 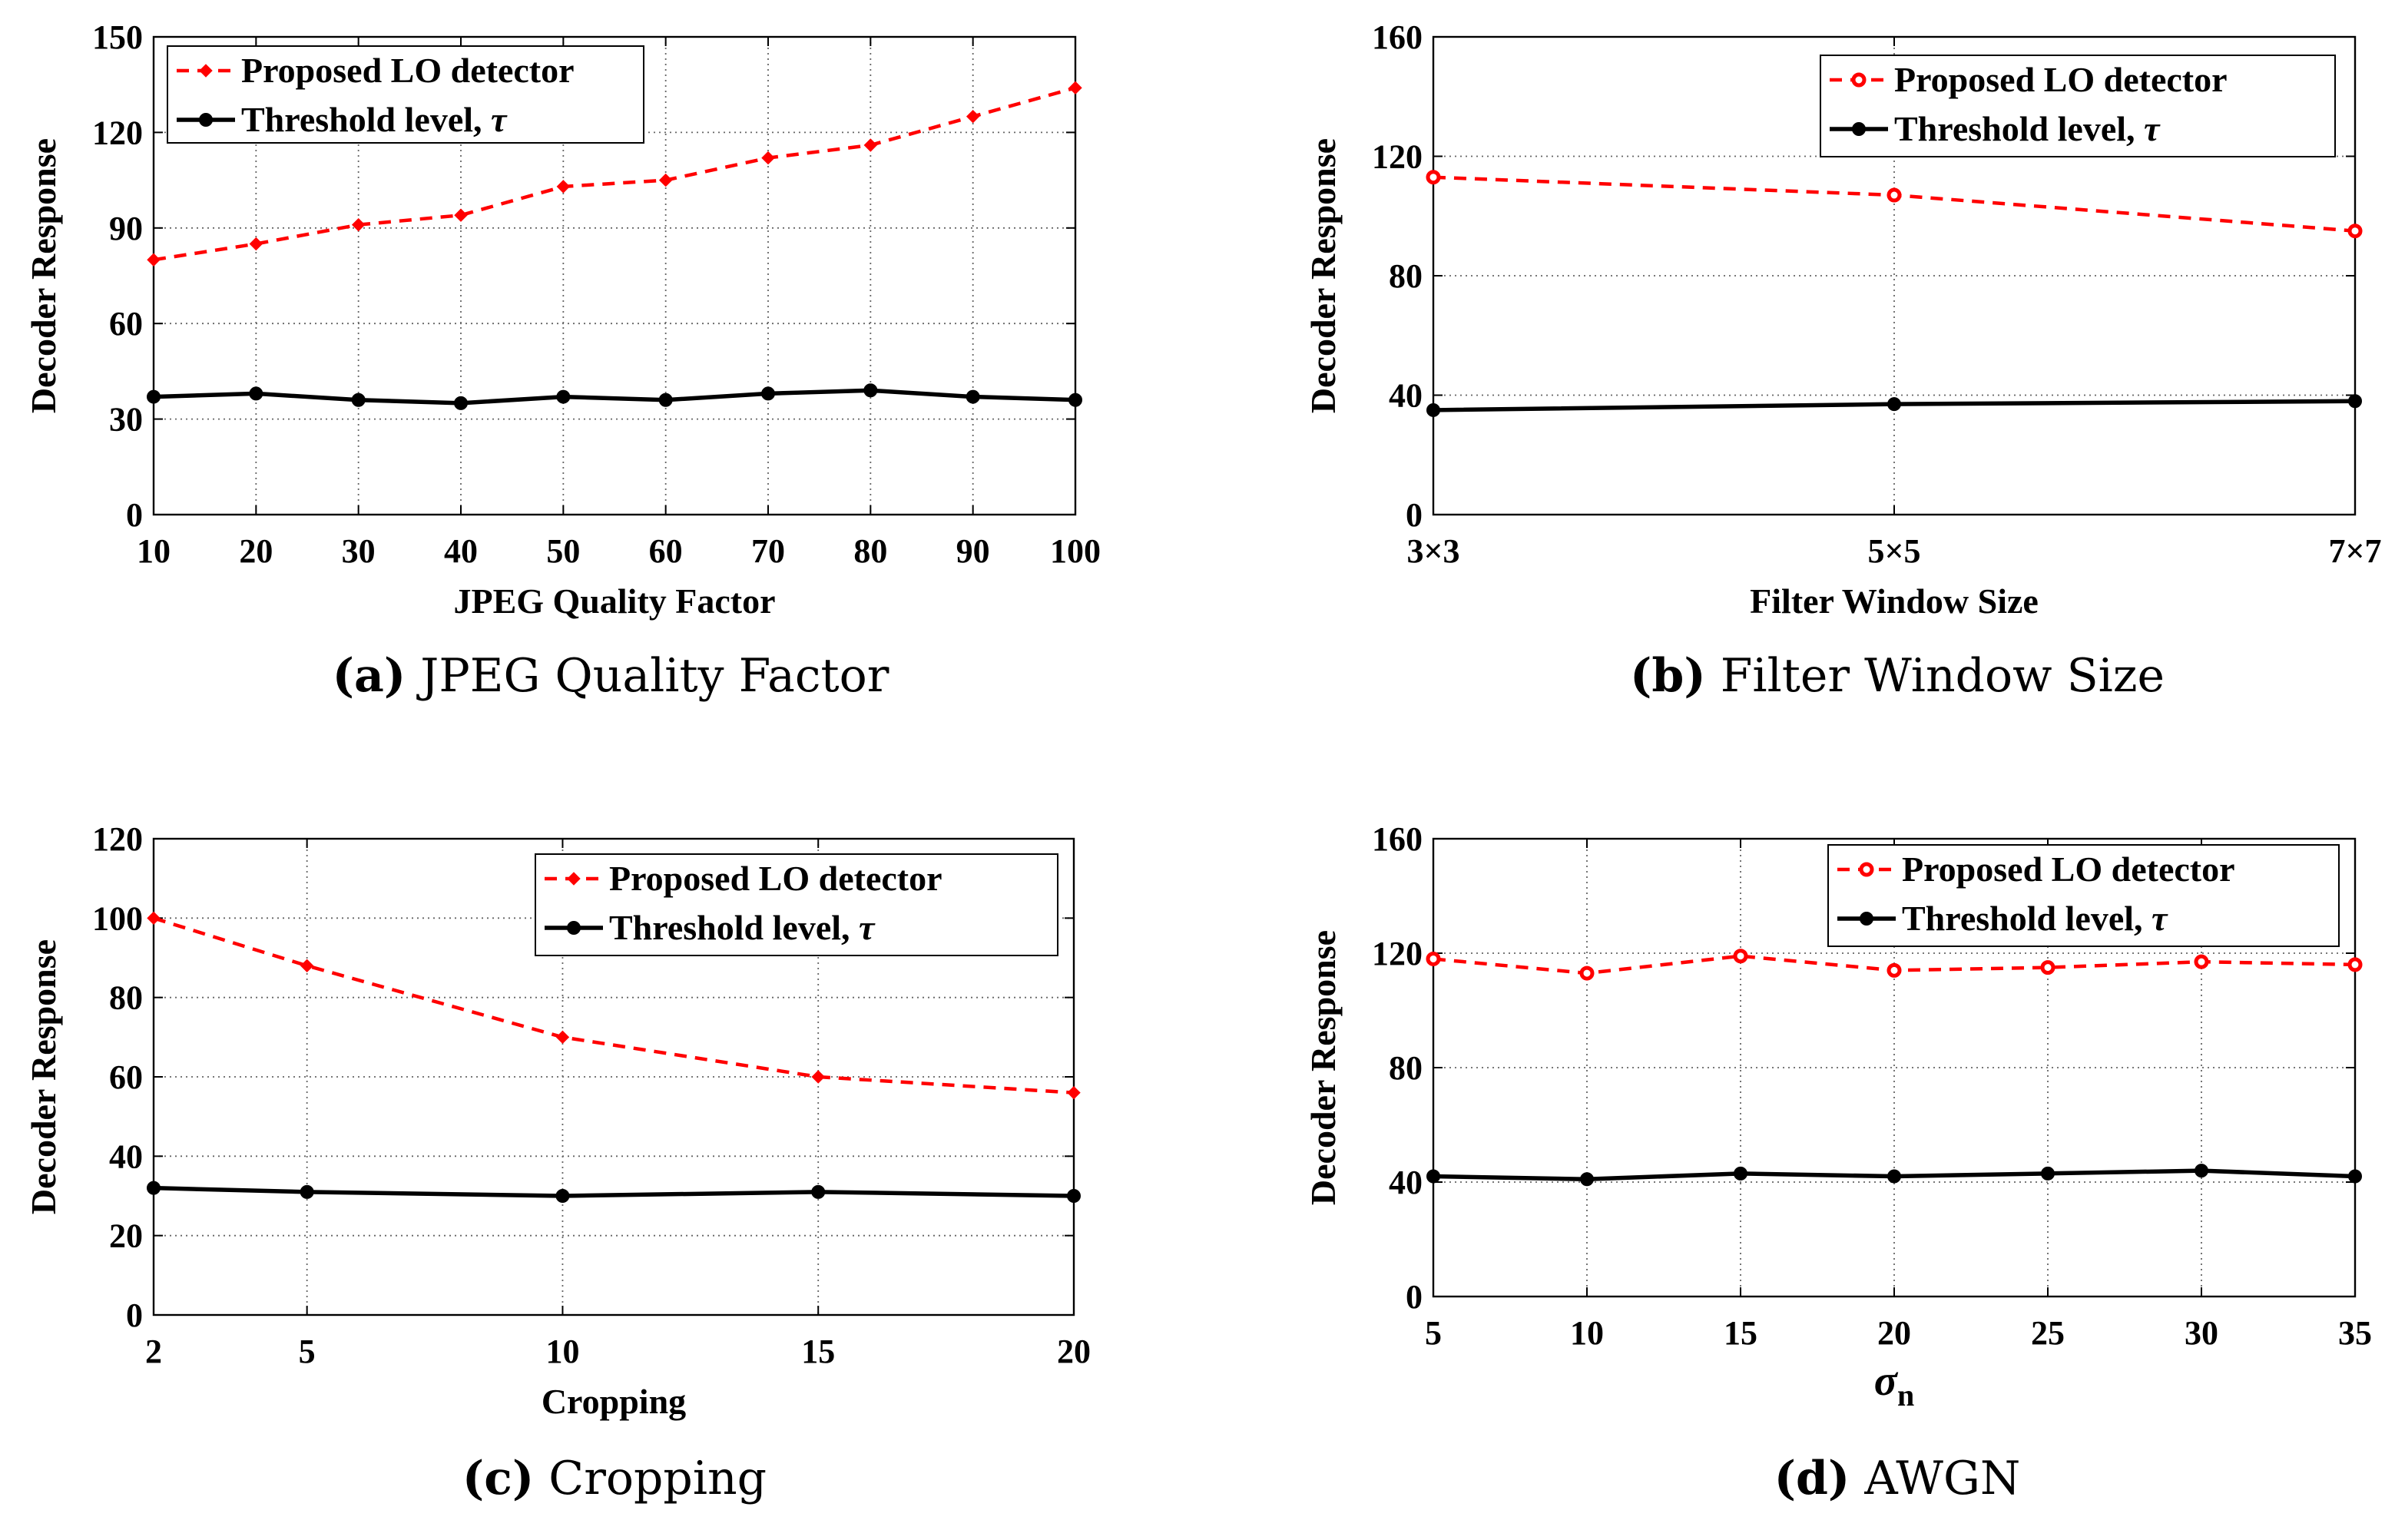 What do you see at coordinates (1894, 601) in the screenshot?
I see `x-axis-label: Filter Window Size` at bounding box center [1894, 601].